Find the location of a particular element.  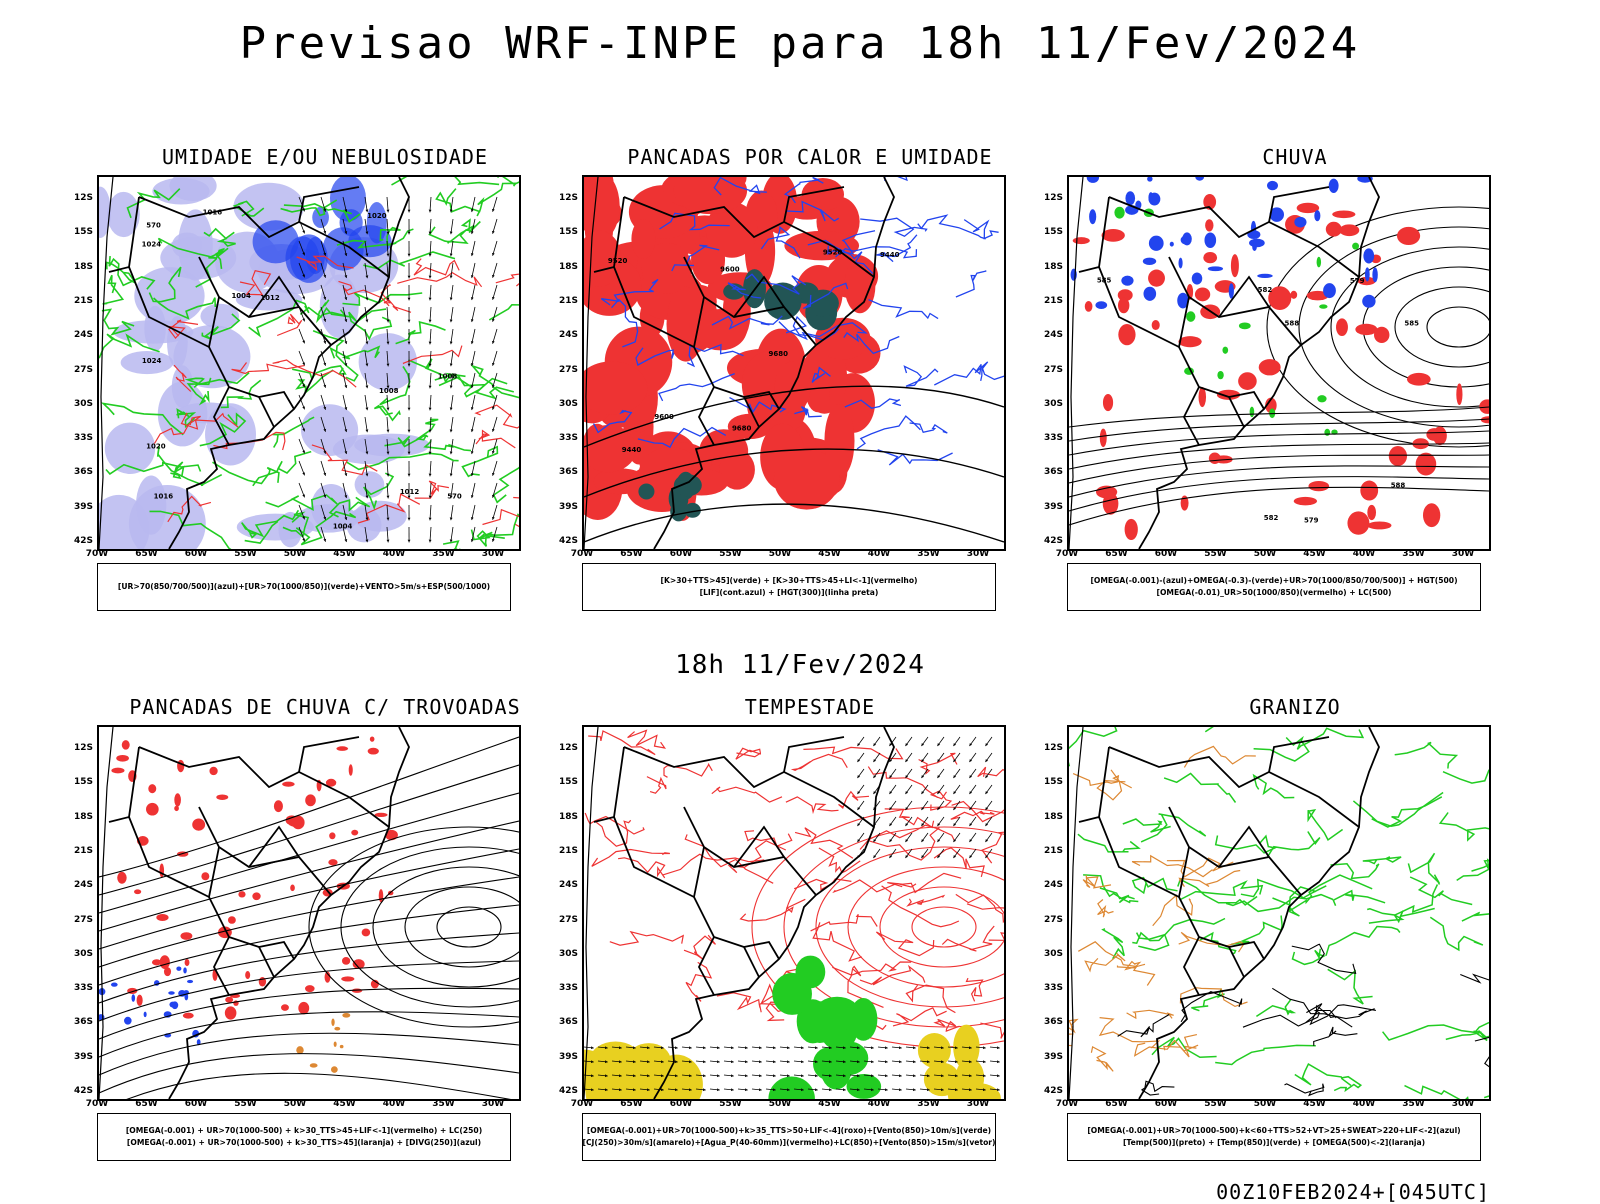

longitude-label: 35W is located at coordinates (444, 1104).